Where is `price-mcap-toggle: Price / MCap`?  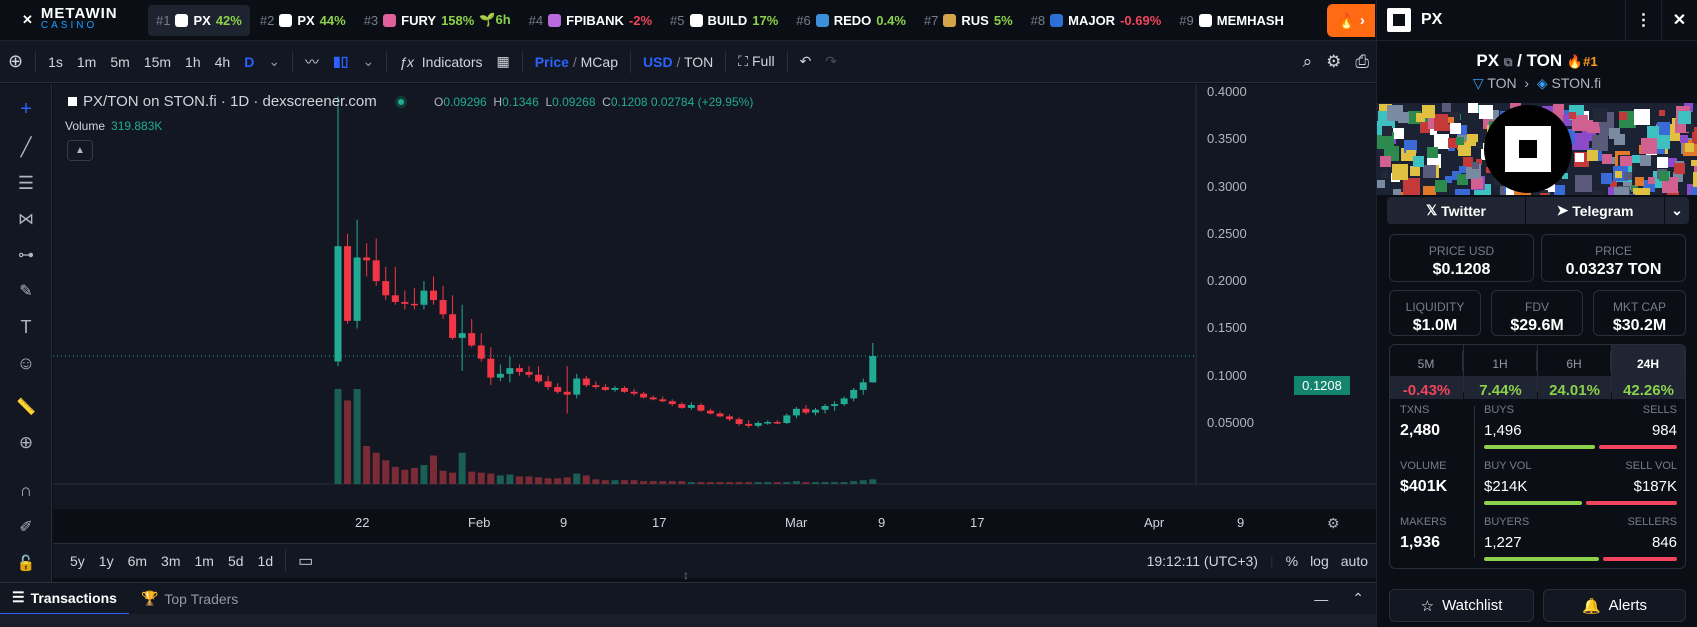 price-mcap-toggle: Price / MCap is located at coordinates (576, 61).